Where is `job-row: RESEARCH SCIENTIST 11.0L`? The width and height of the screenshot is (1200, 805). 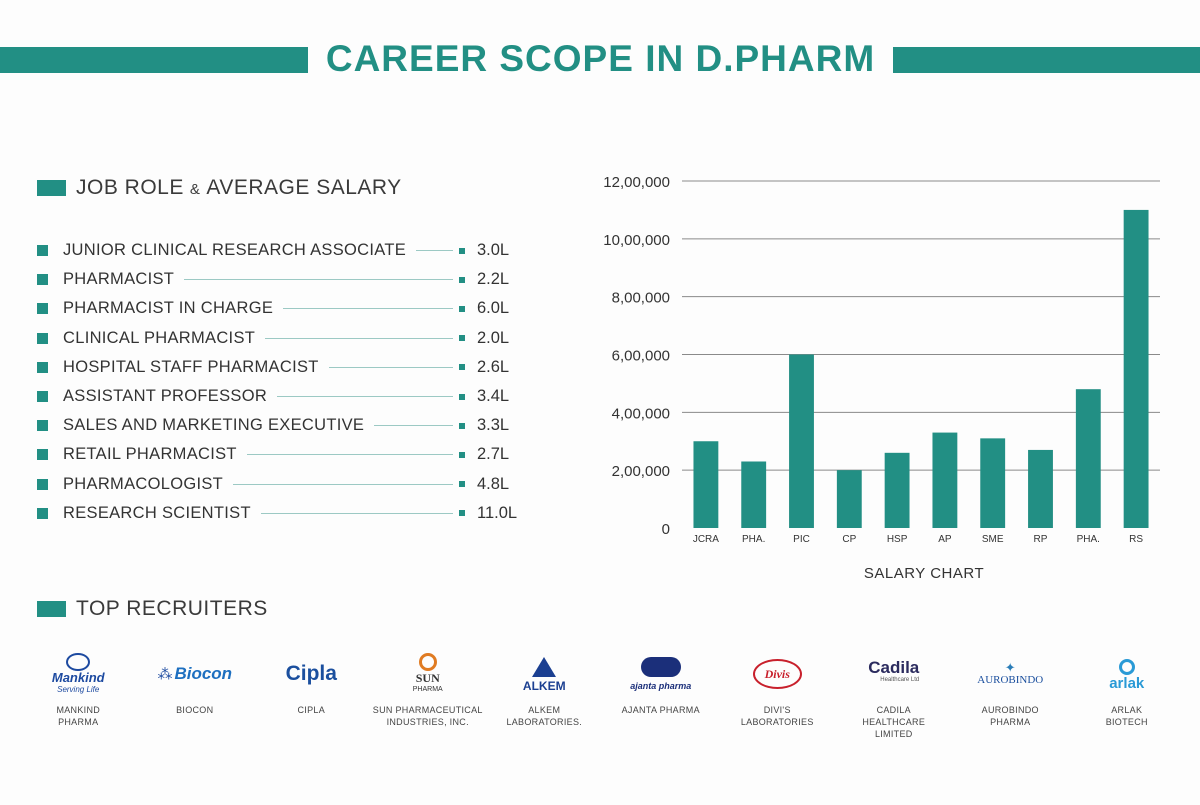
job-row: RESEARCH SCIENTIST 11.0L is located at coordinates (277, 513).